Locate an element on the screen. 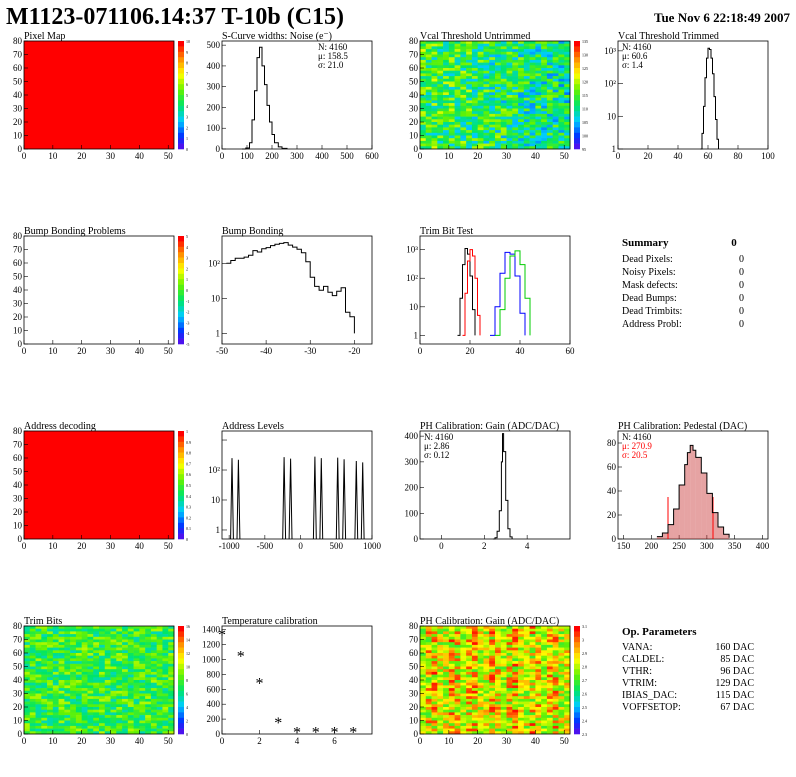 This screenshot has width=796, height=777. x-tick-label: 0 is located at coordinates (618, 156).